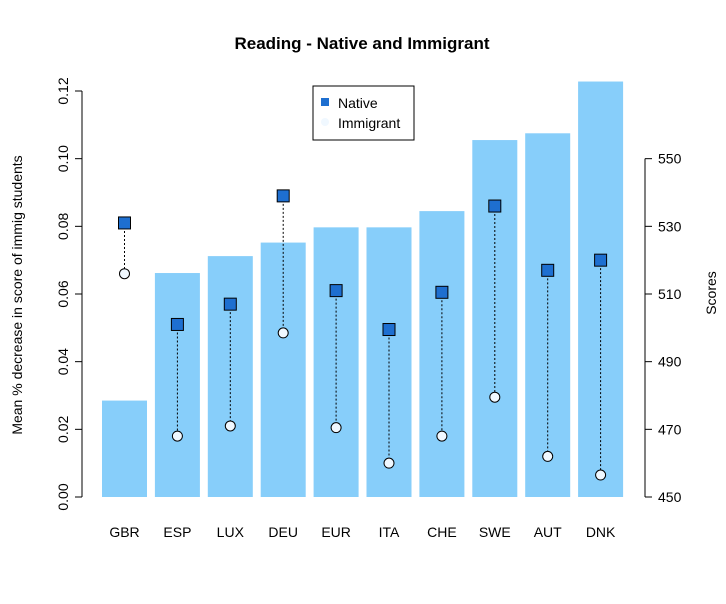  Describe the element at coordinates (124, 532) in the screenshot. I see `x-tick-label-gbr: GBR` at that location.